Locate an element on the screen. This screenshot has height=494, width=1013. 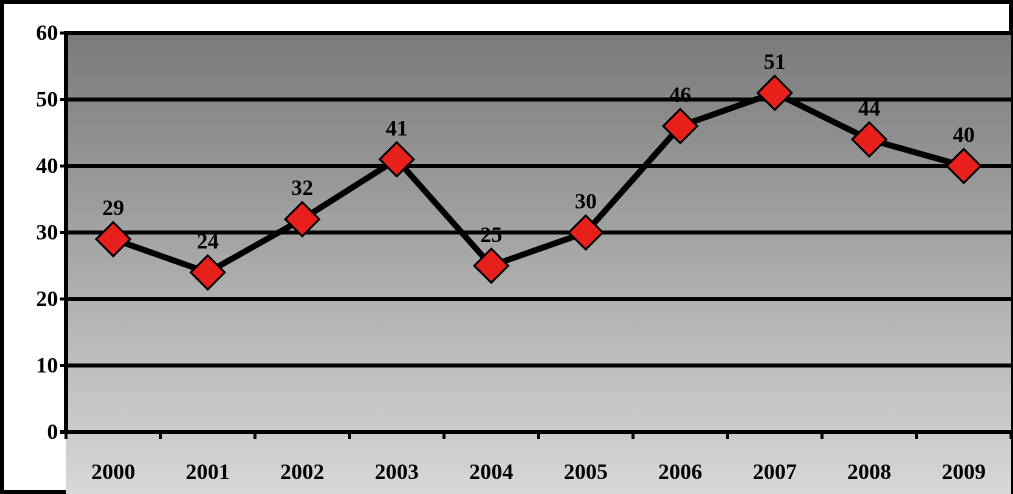
x-tick-label: 2006 is located at coordinates (680, 471).